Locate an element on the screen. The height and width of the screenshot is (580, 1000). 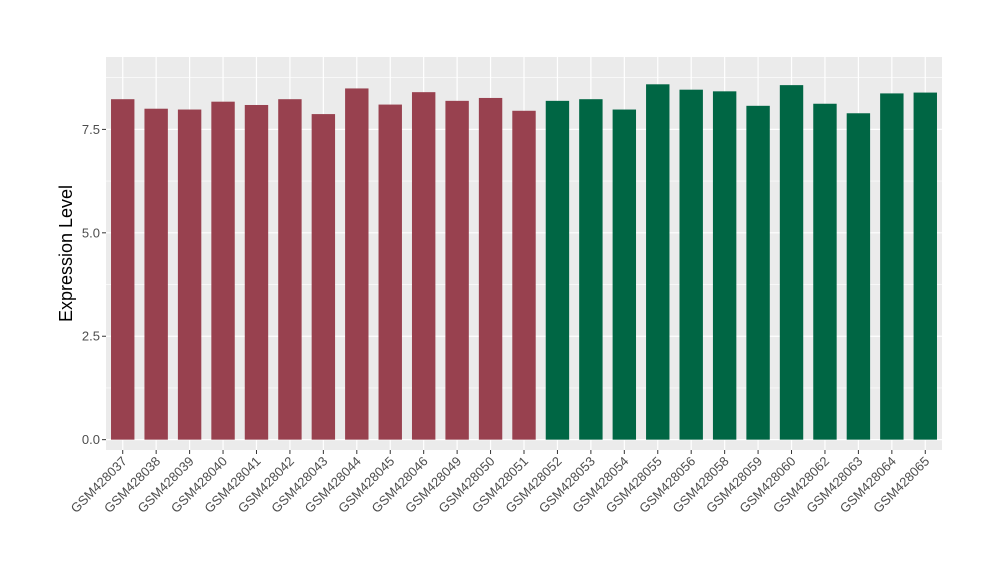
bar-GSM428058 is located at coordinates (724, 265).